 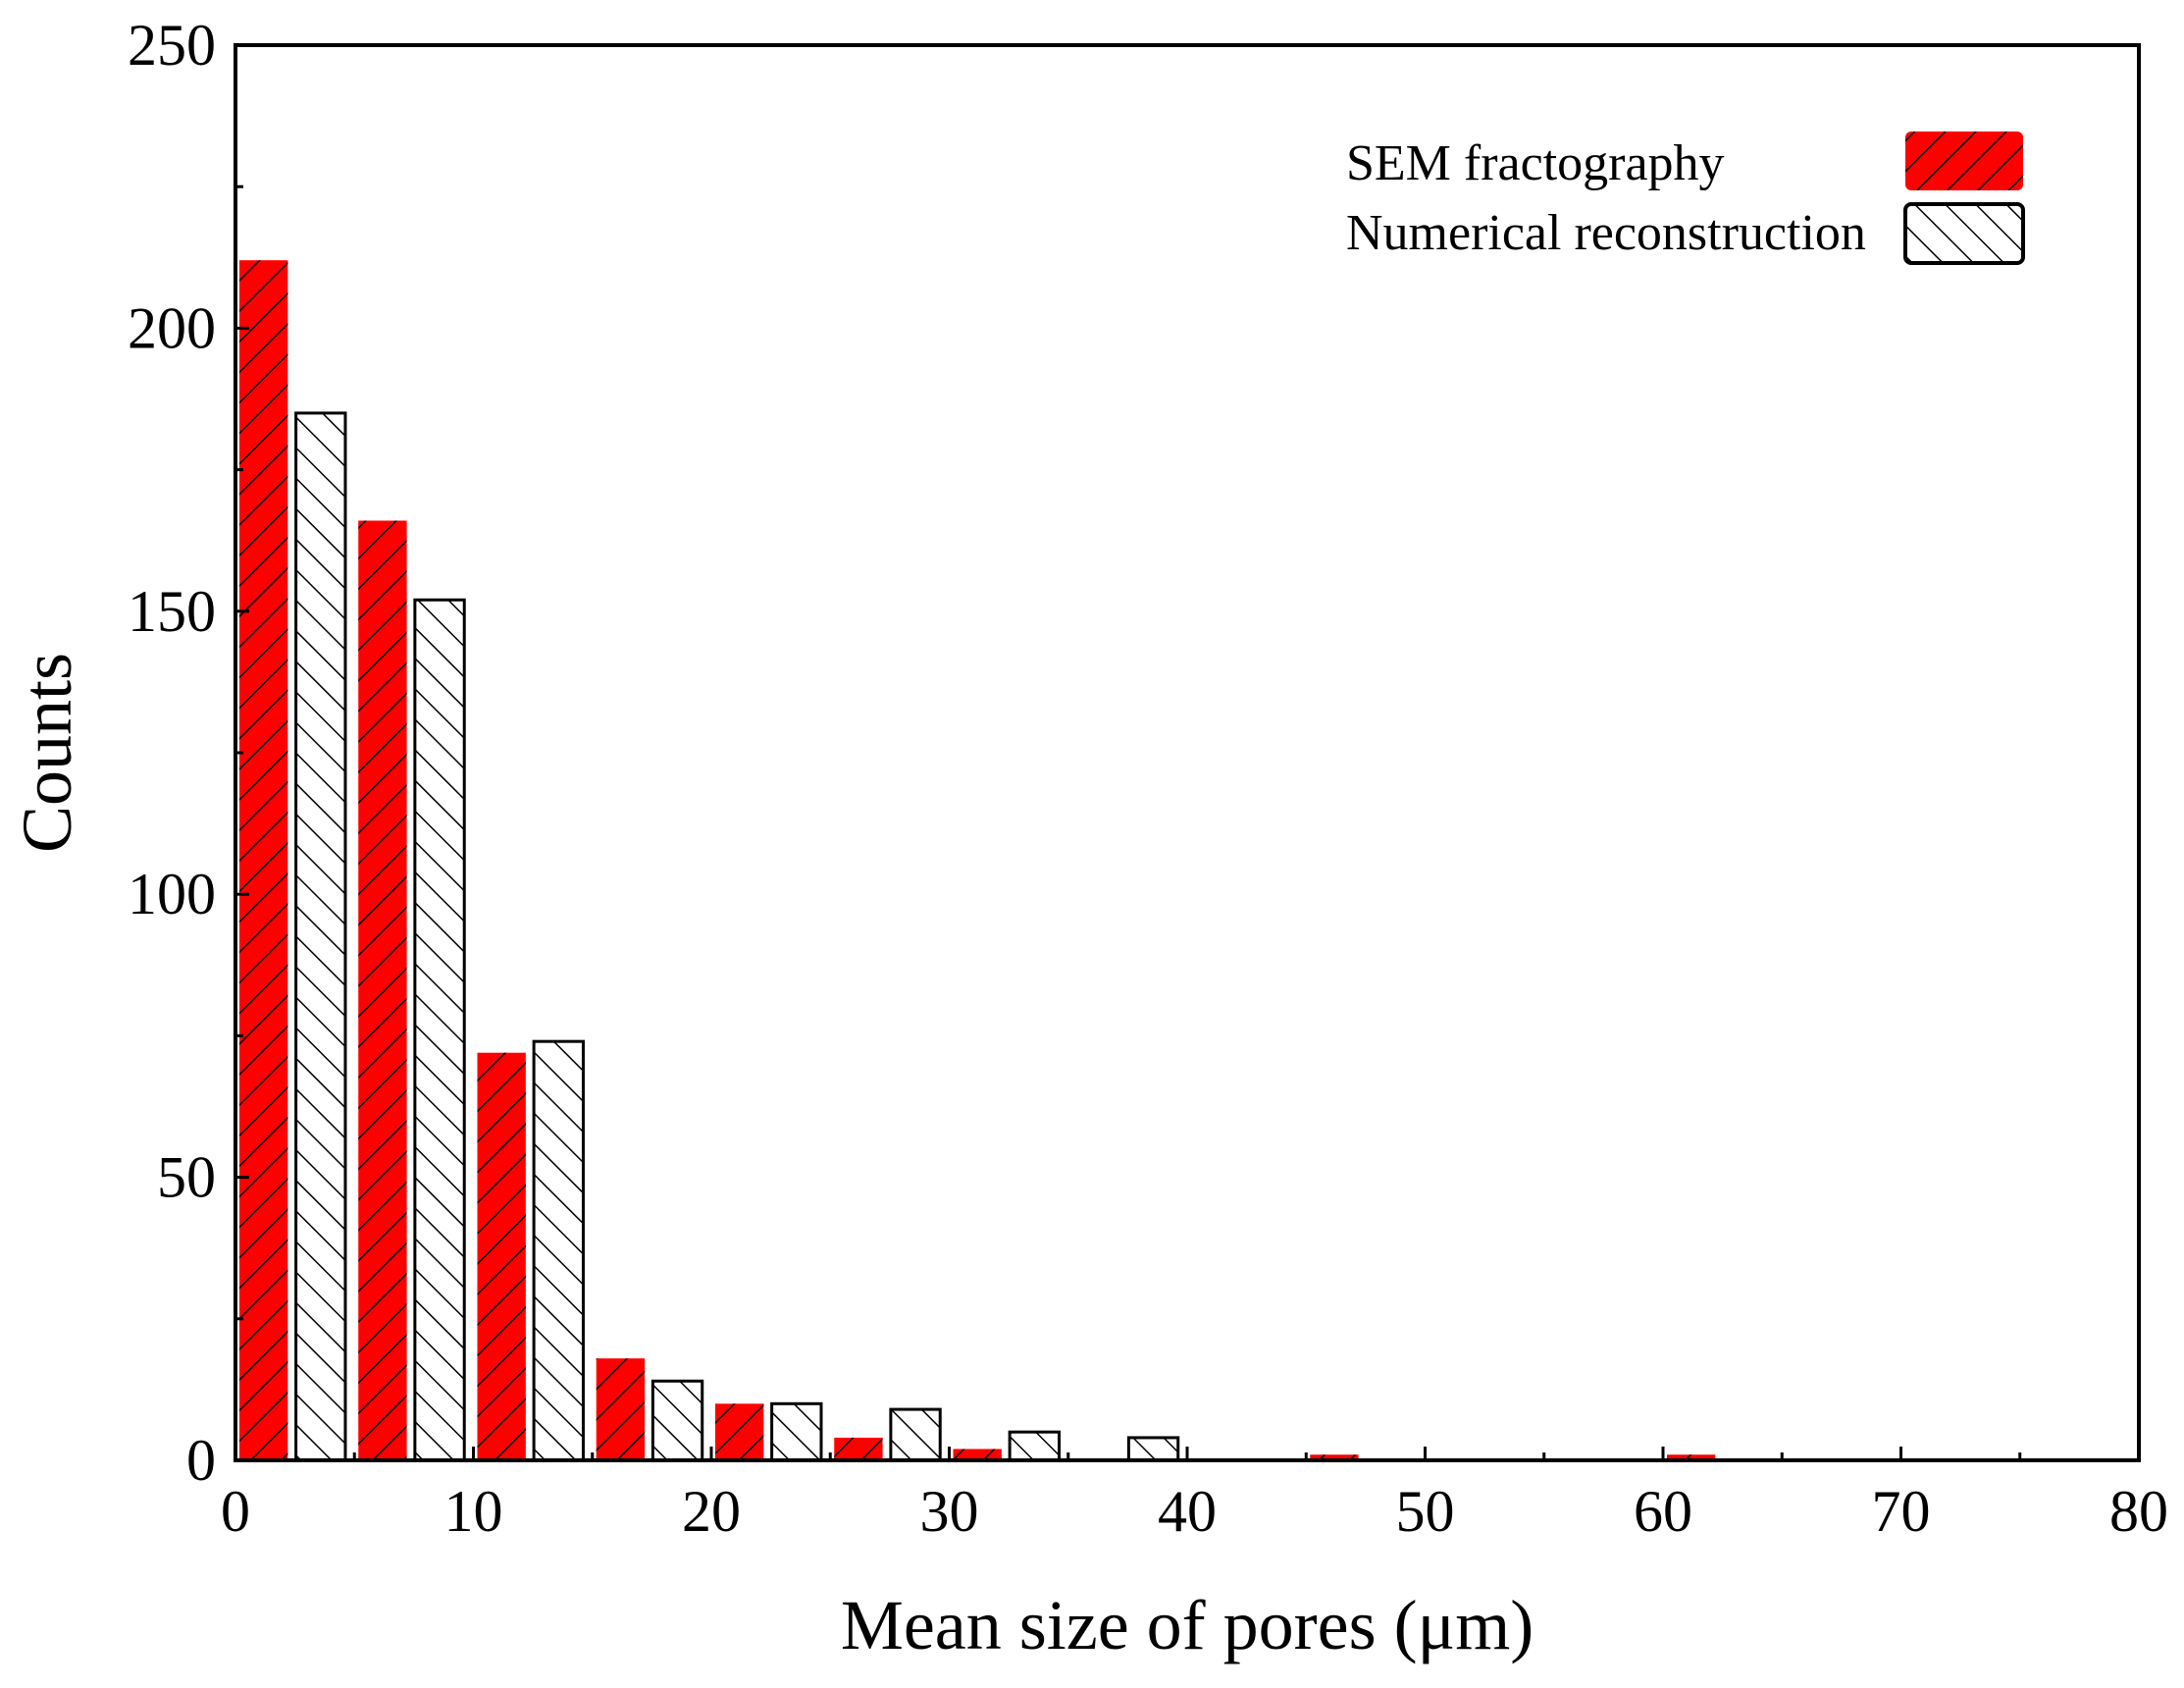 I want to click on y-tick-label: 50, so click(x=186, y=1177).